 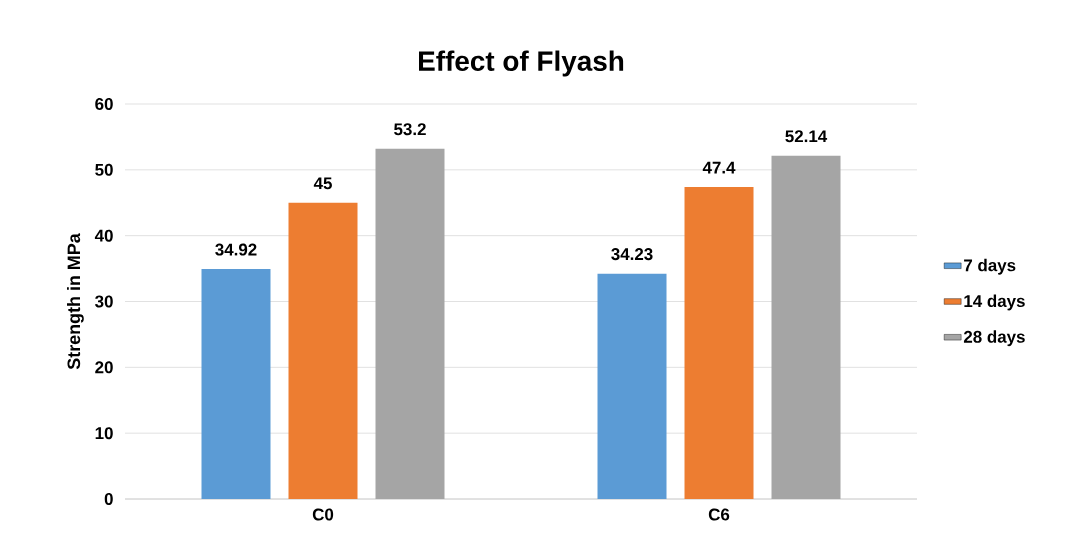 What do you see at coordinates (994, 338) in the screenshot?
I see `legend-label: 28 days` at bounding box center [994, 338].